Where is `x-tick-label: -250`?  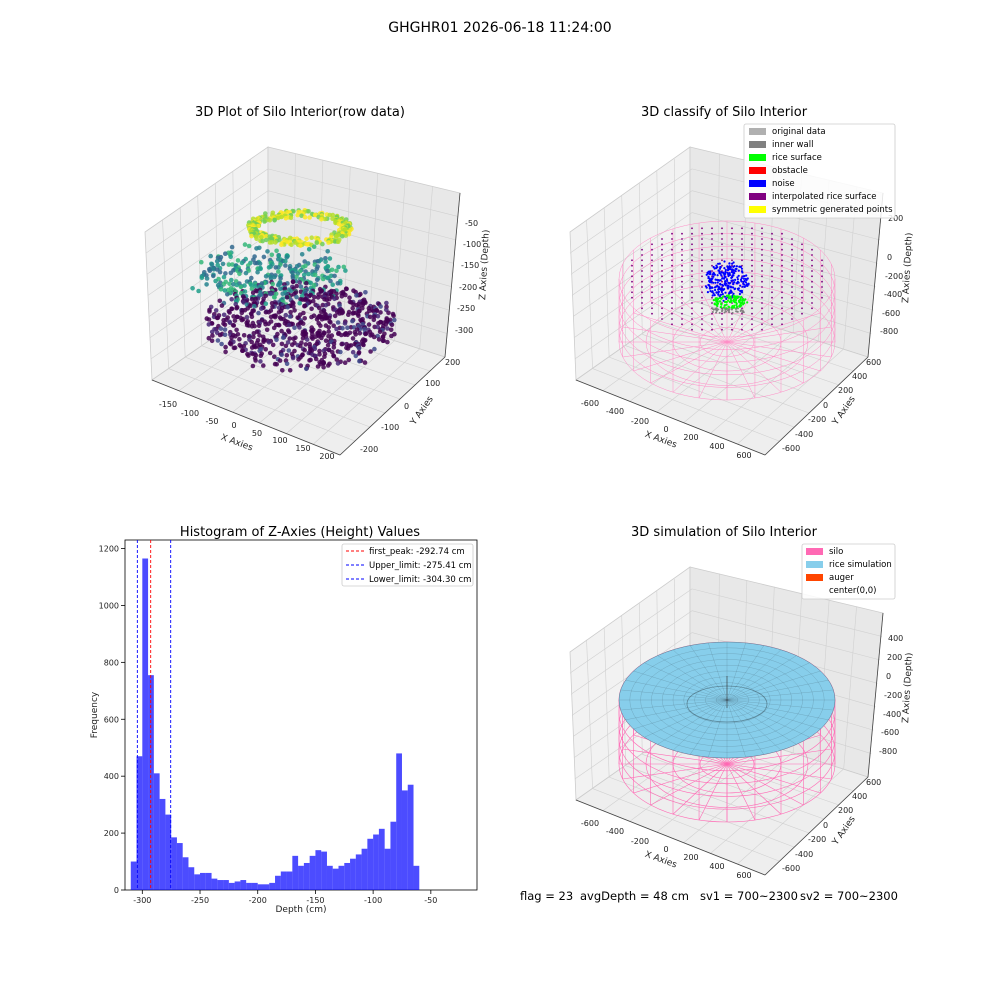
x-tick-label: -250 is located at coordinates (200, 900).